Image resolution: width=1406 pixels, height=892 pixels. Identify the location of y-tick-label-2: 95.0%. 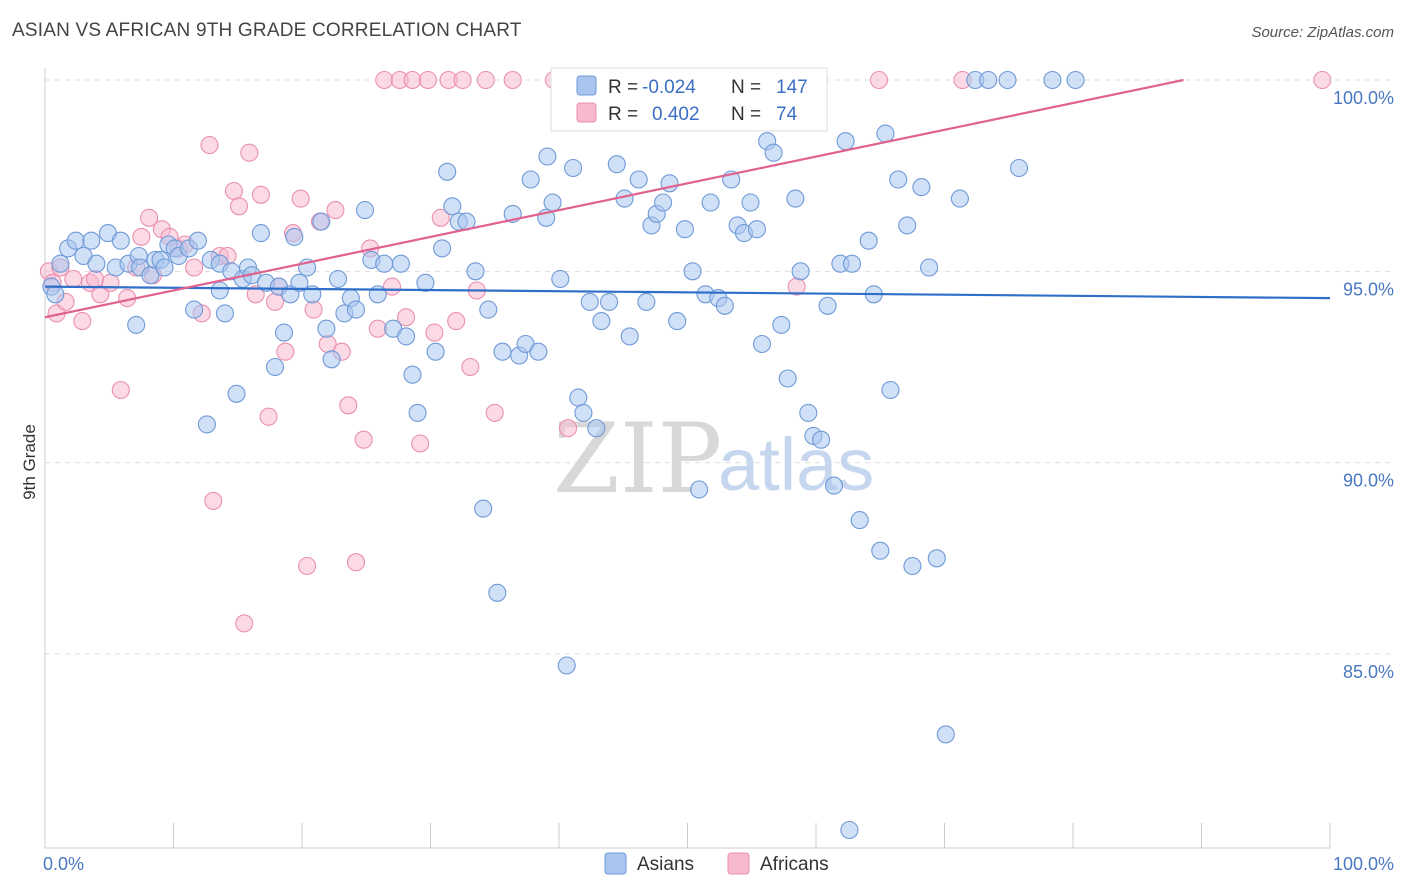
(1368, 289).